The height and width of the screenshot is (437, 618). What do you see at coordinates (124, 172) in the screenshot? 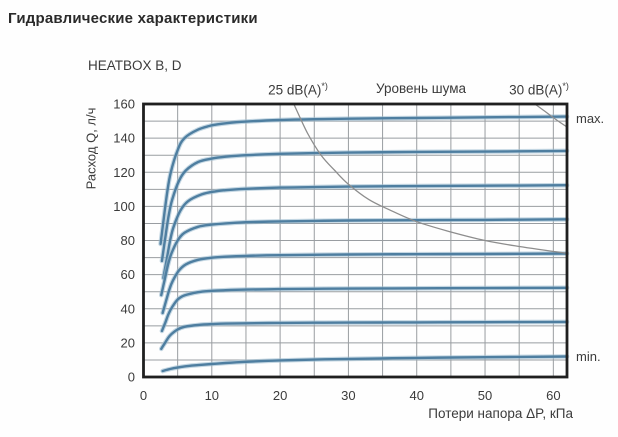
I see `y-tick-label: 120` at bounding box center [124, 172].